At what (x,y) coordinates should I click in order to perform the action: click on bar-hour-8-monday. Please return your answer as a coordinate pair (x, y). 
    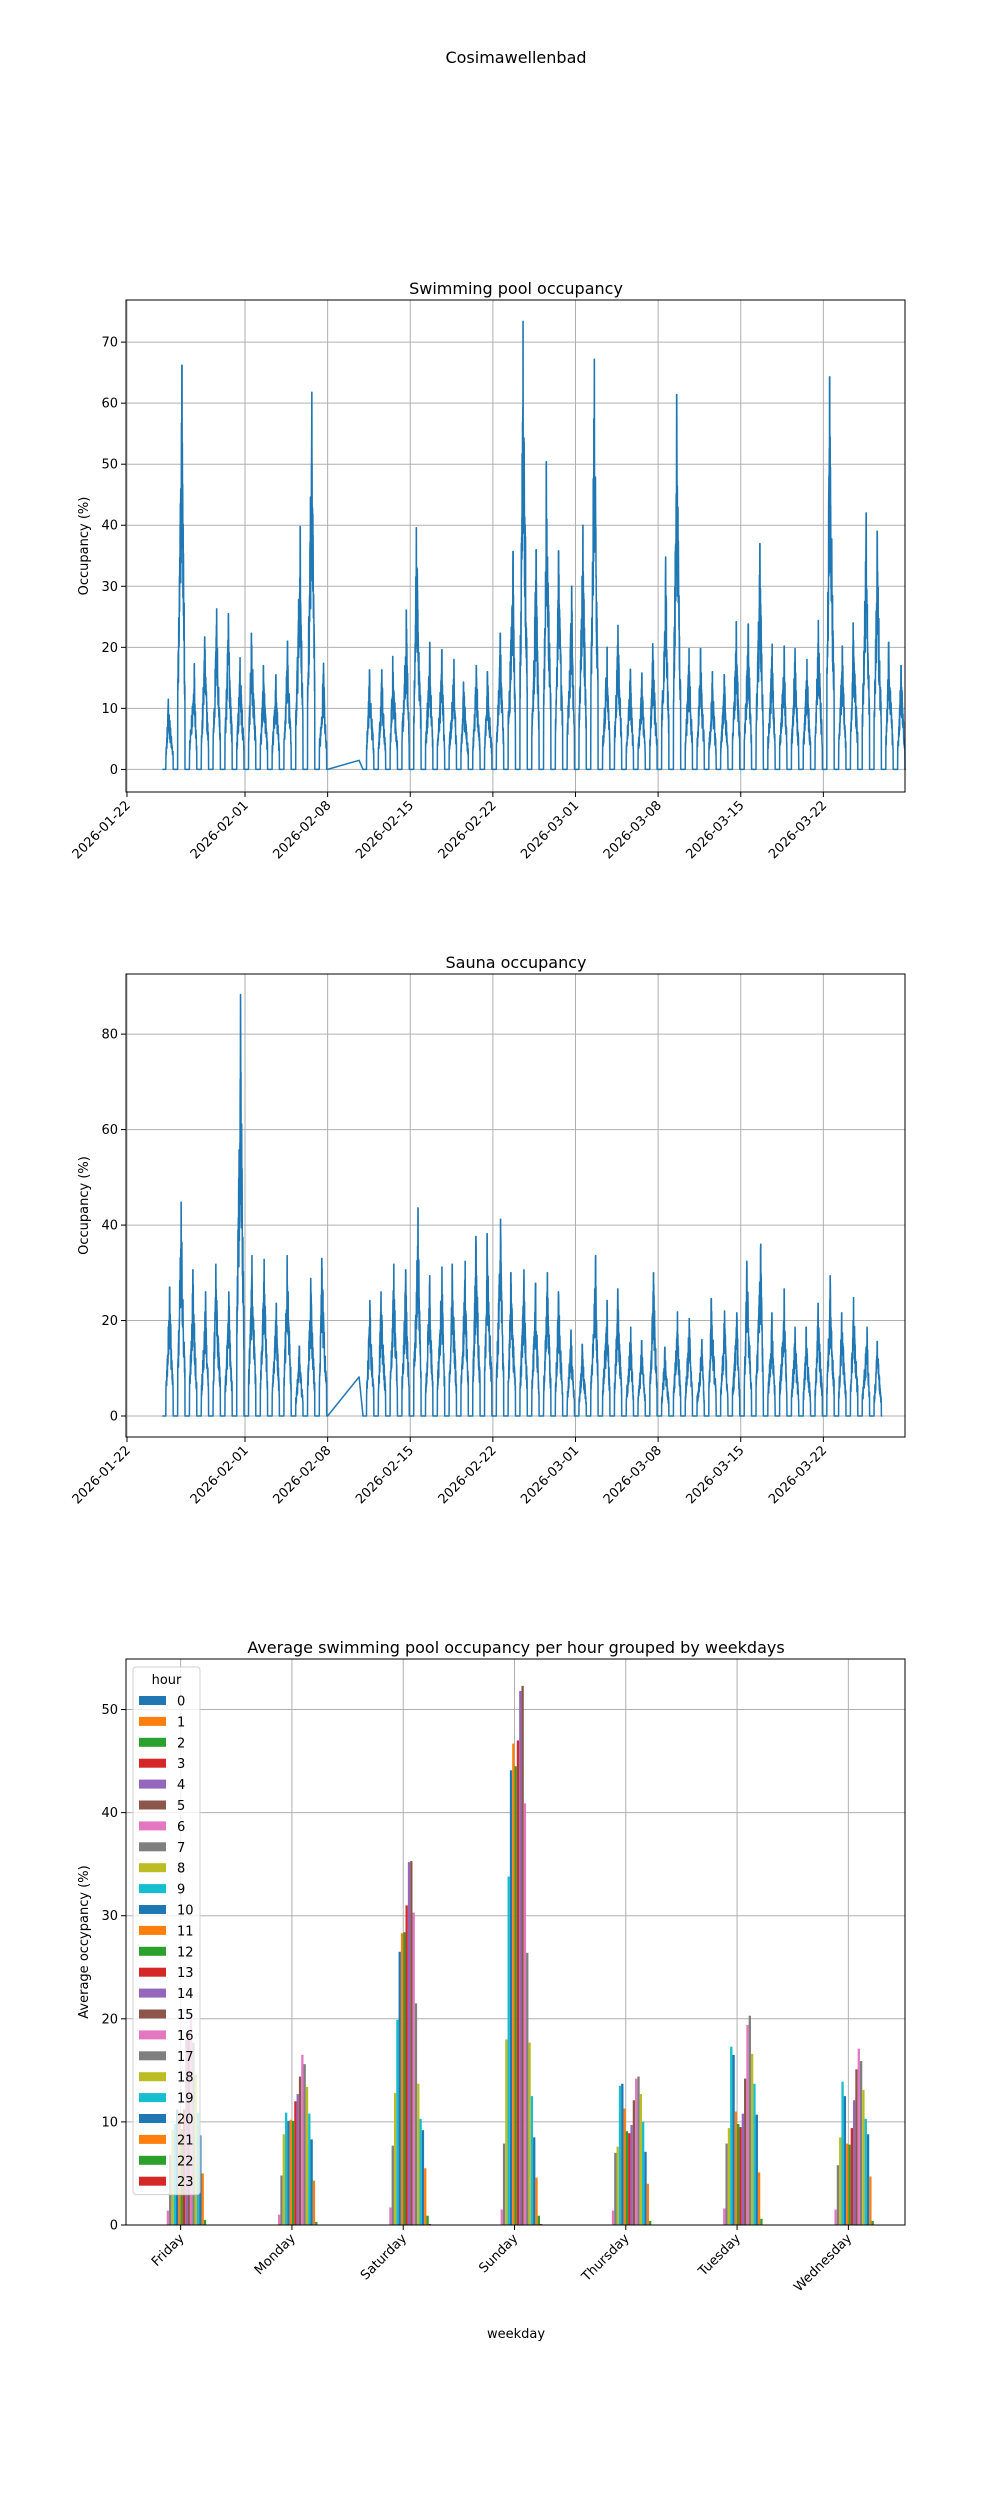
    Looking at the image, I should click on (283, 2179).